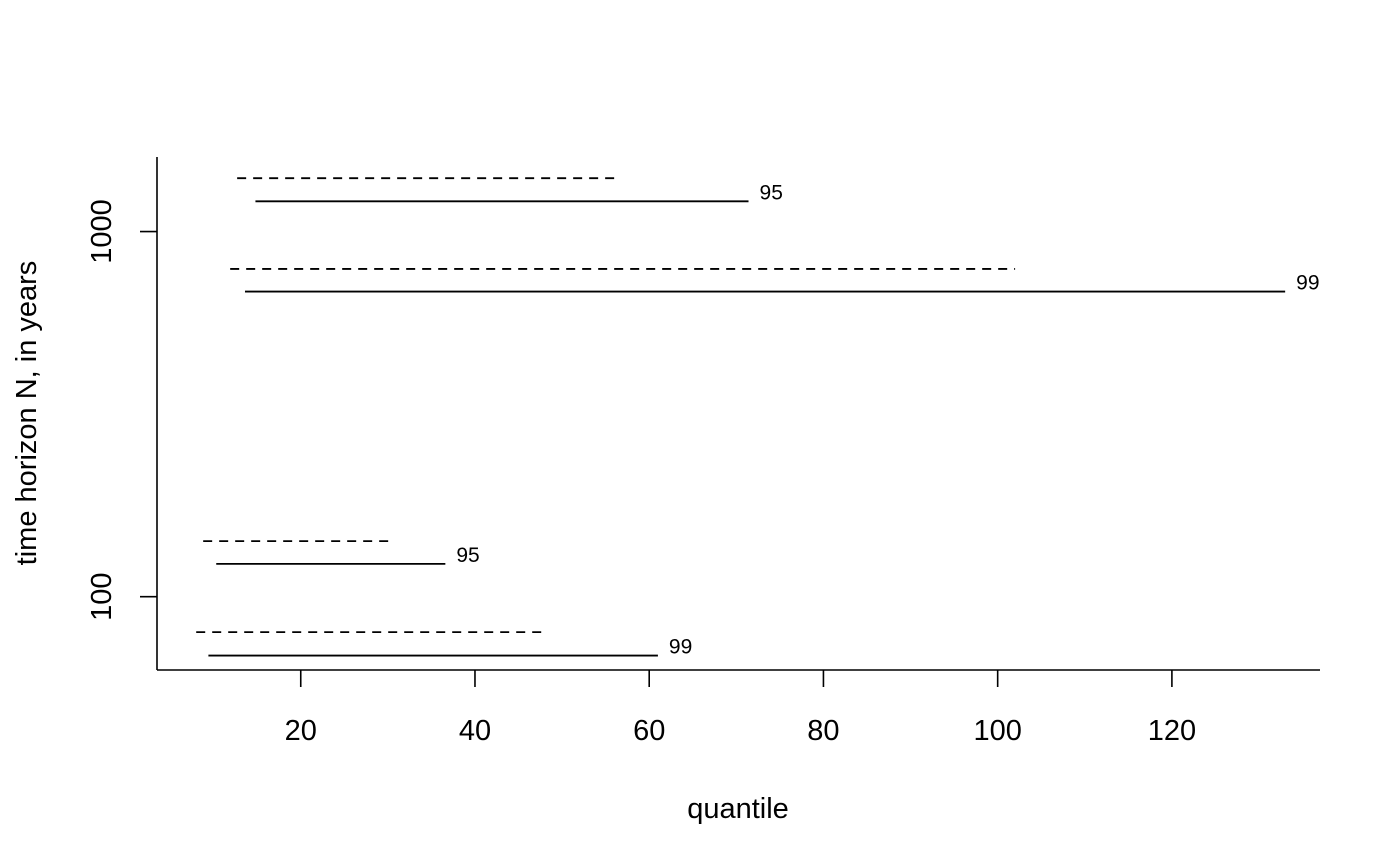  What do you see at coordinates (823, 731) in the screenshot?
I see `x-tick-label: 80` at bounding box center [823, 731].